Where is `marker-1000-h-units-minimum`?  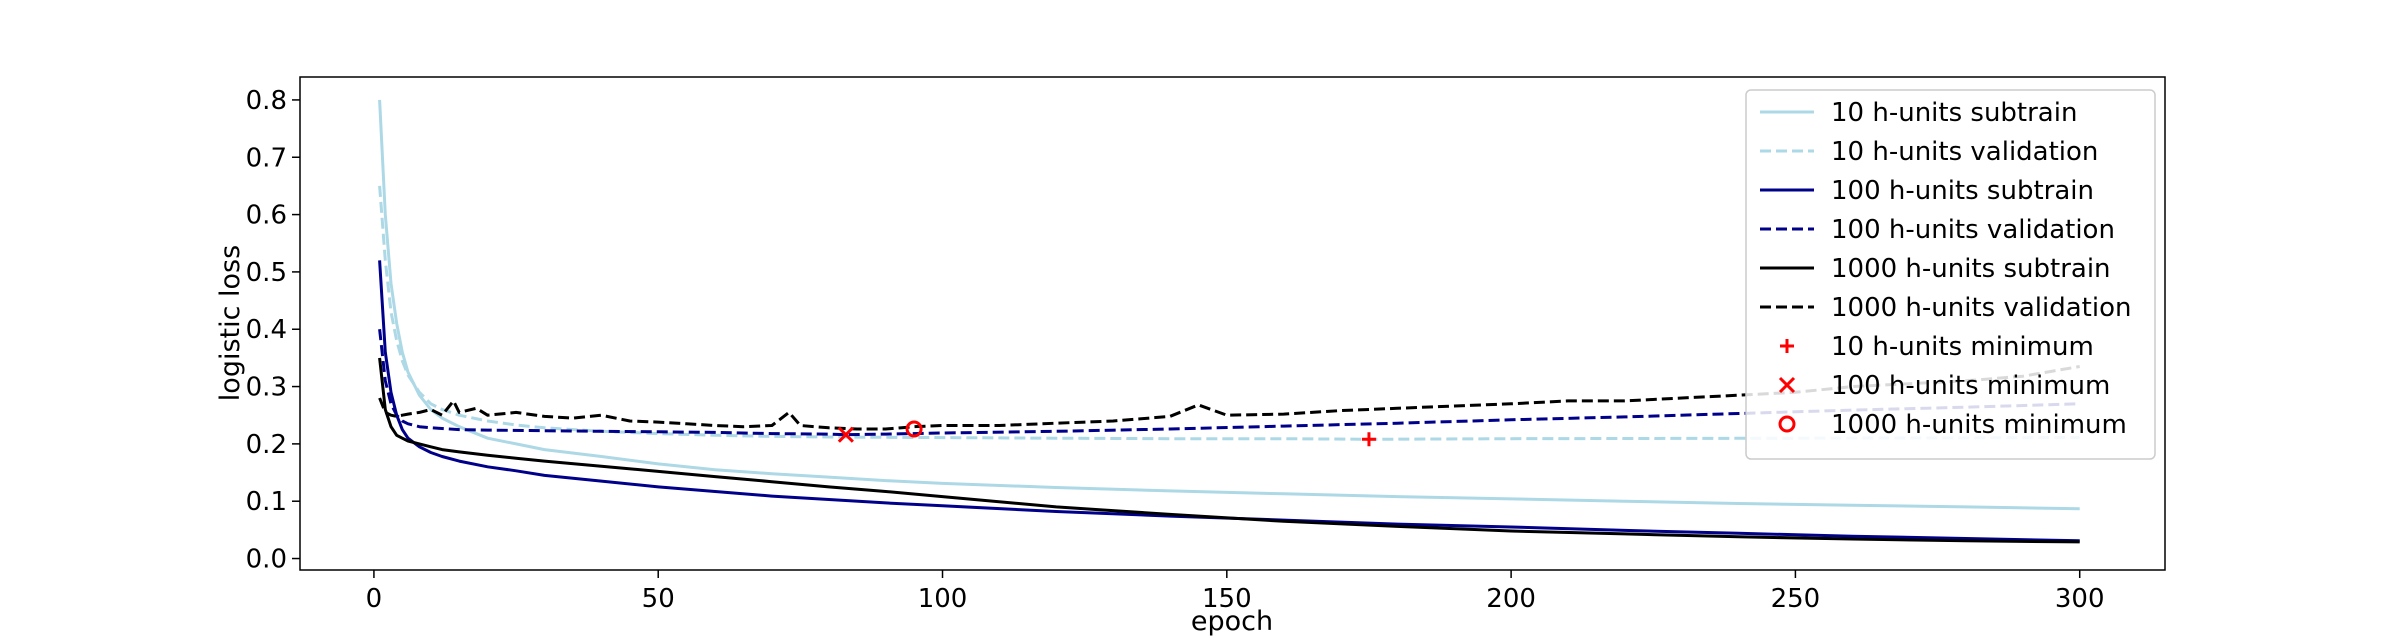
marker-1000-h-units-minimum is located at coordinates (914, 429).